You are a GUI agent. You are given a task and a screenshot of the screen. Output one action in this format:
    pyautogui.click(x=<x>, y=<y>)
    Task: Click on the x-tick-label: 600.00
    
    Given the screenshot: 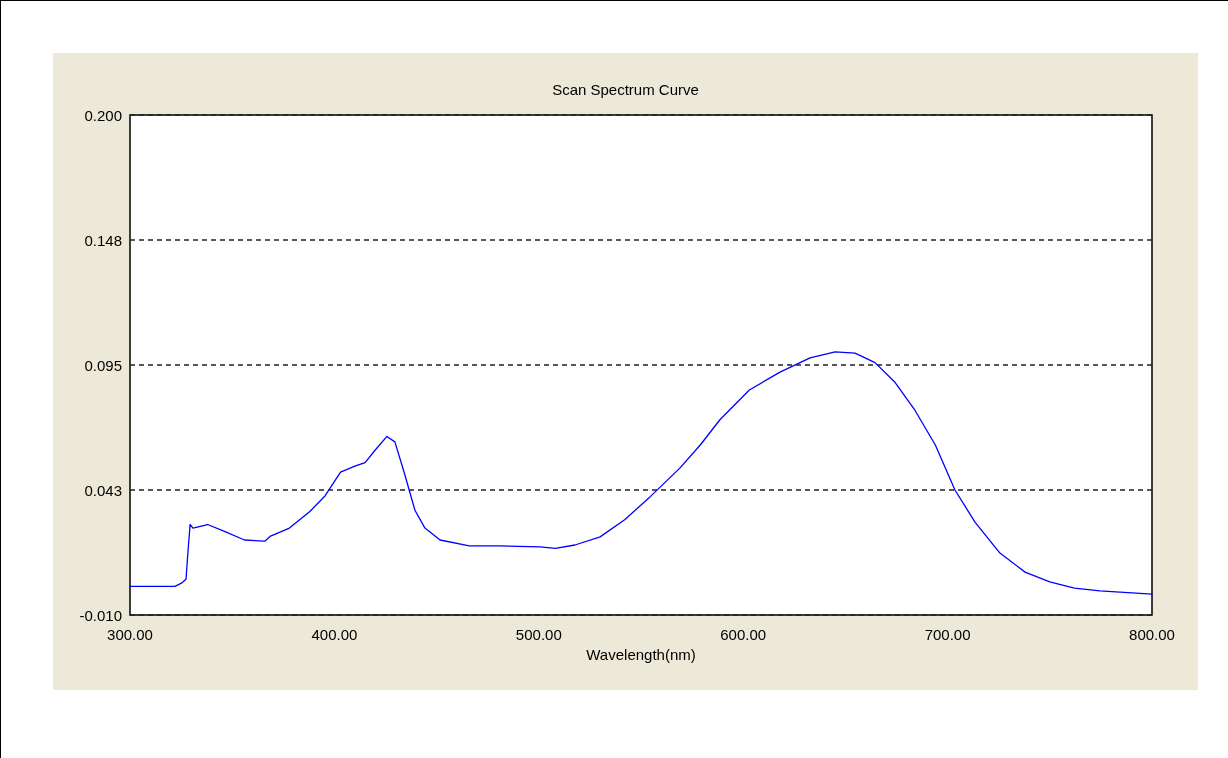 What is the action you would take?
    pyautogui.click(x=743, y=634)
    